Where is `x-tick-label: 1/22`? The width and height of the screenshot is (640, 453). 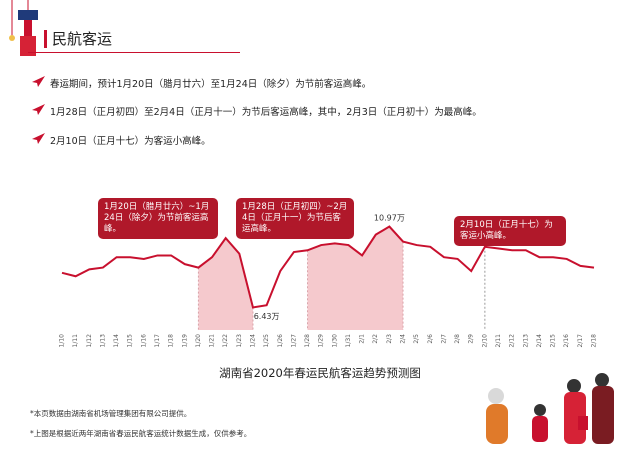
x-tick-label: 1/22 is located at coordinates (225, 341).